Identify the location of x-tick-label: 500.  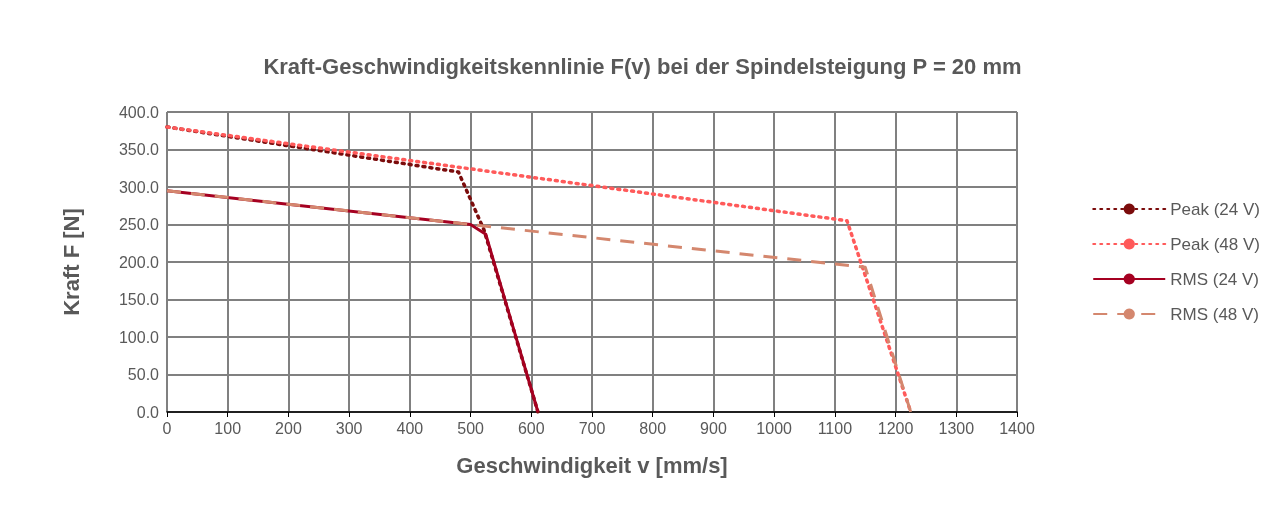
(471, 428).